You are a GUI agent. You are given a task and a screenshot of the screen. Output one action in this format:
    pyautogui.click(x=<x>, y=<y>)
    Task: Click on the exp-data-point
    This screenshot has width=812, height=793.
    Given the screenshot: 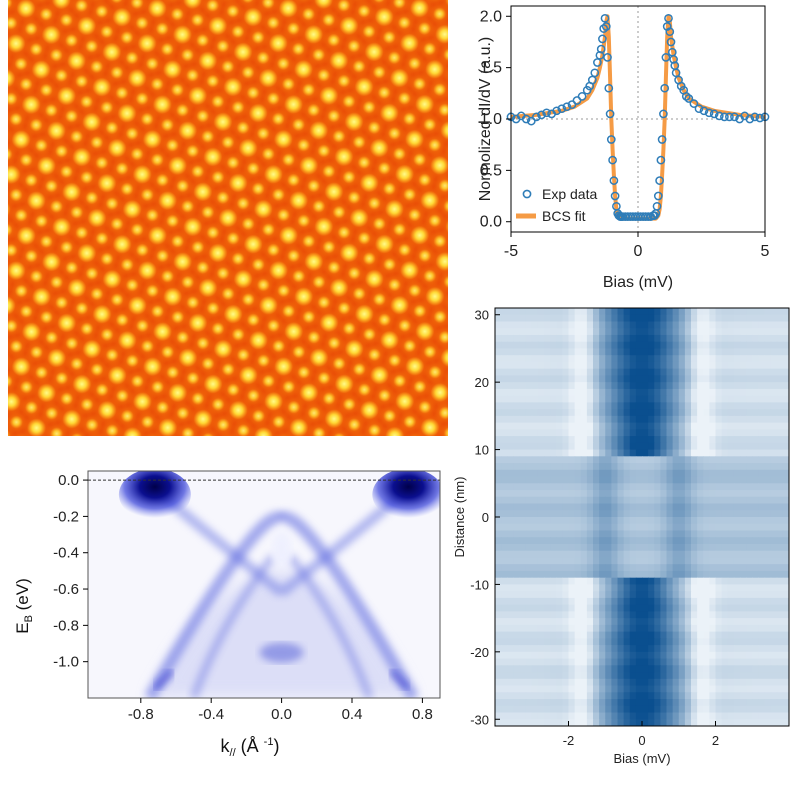 What is the action you would take?
    pyautogui.click(x=582, y=96)
    